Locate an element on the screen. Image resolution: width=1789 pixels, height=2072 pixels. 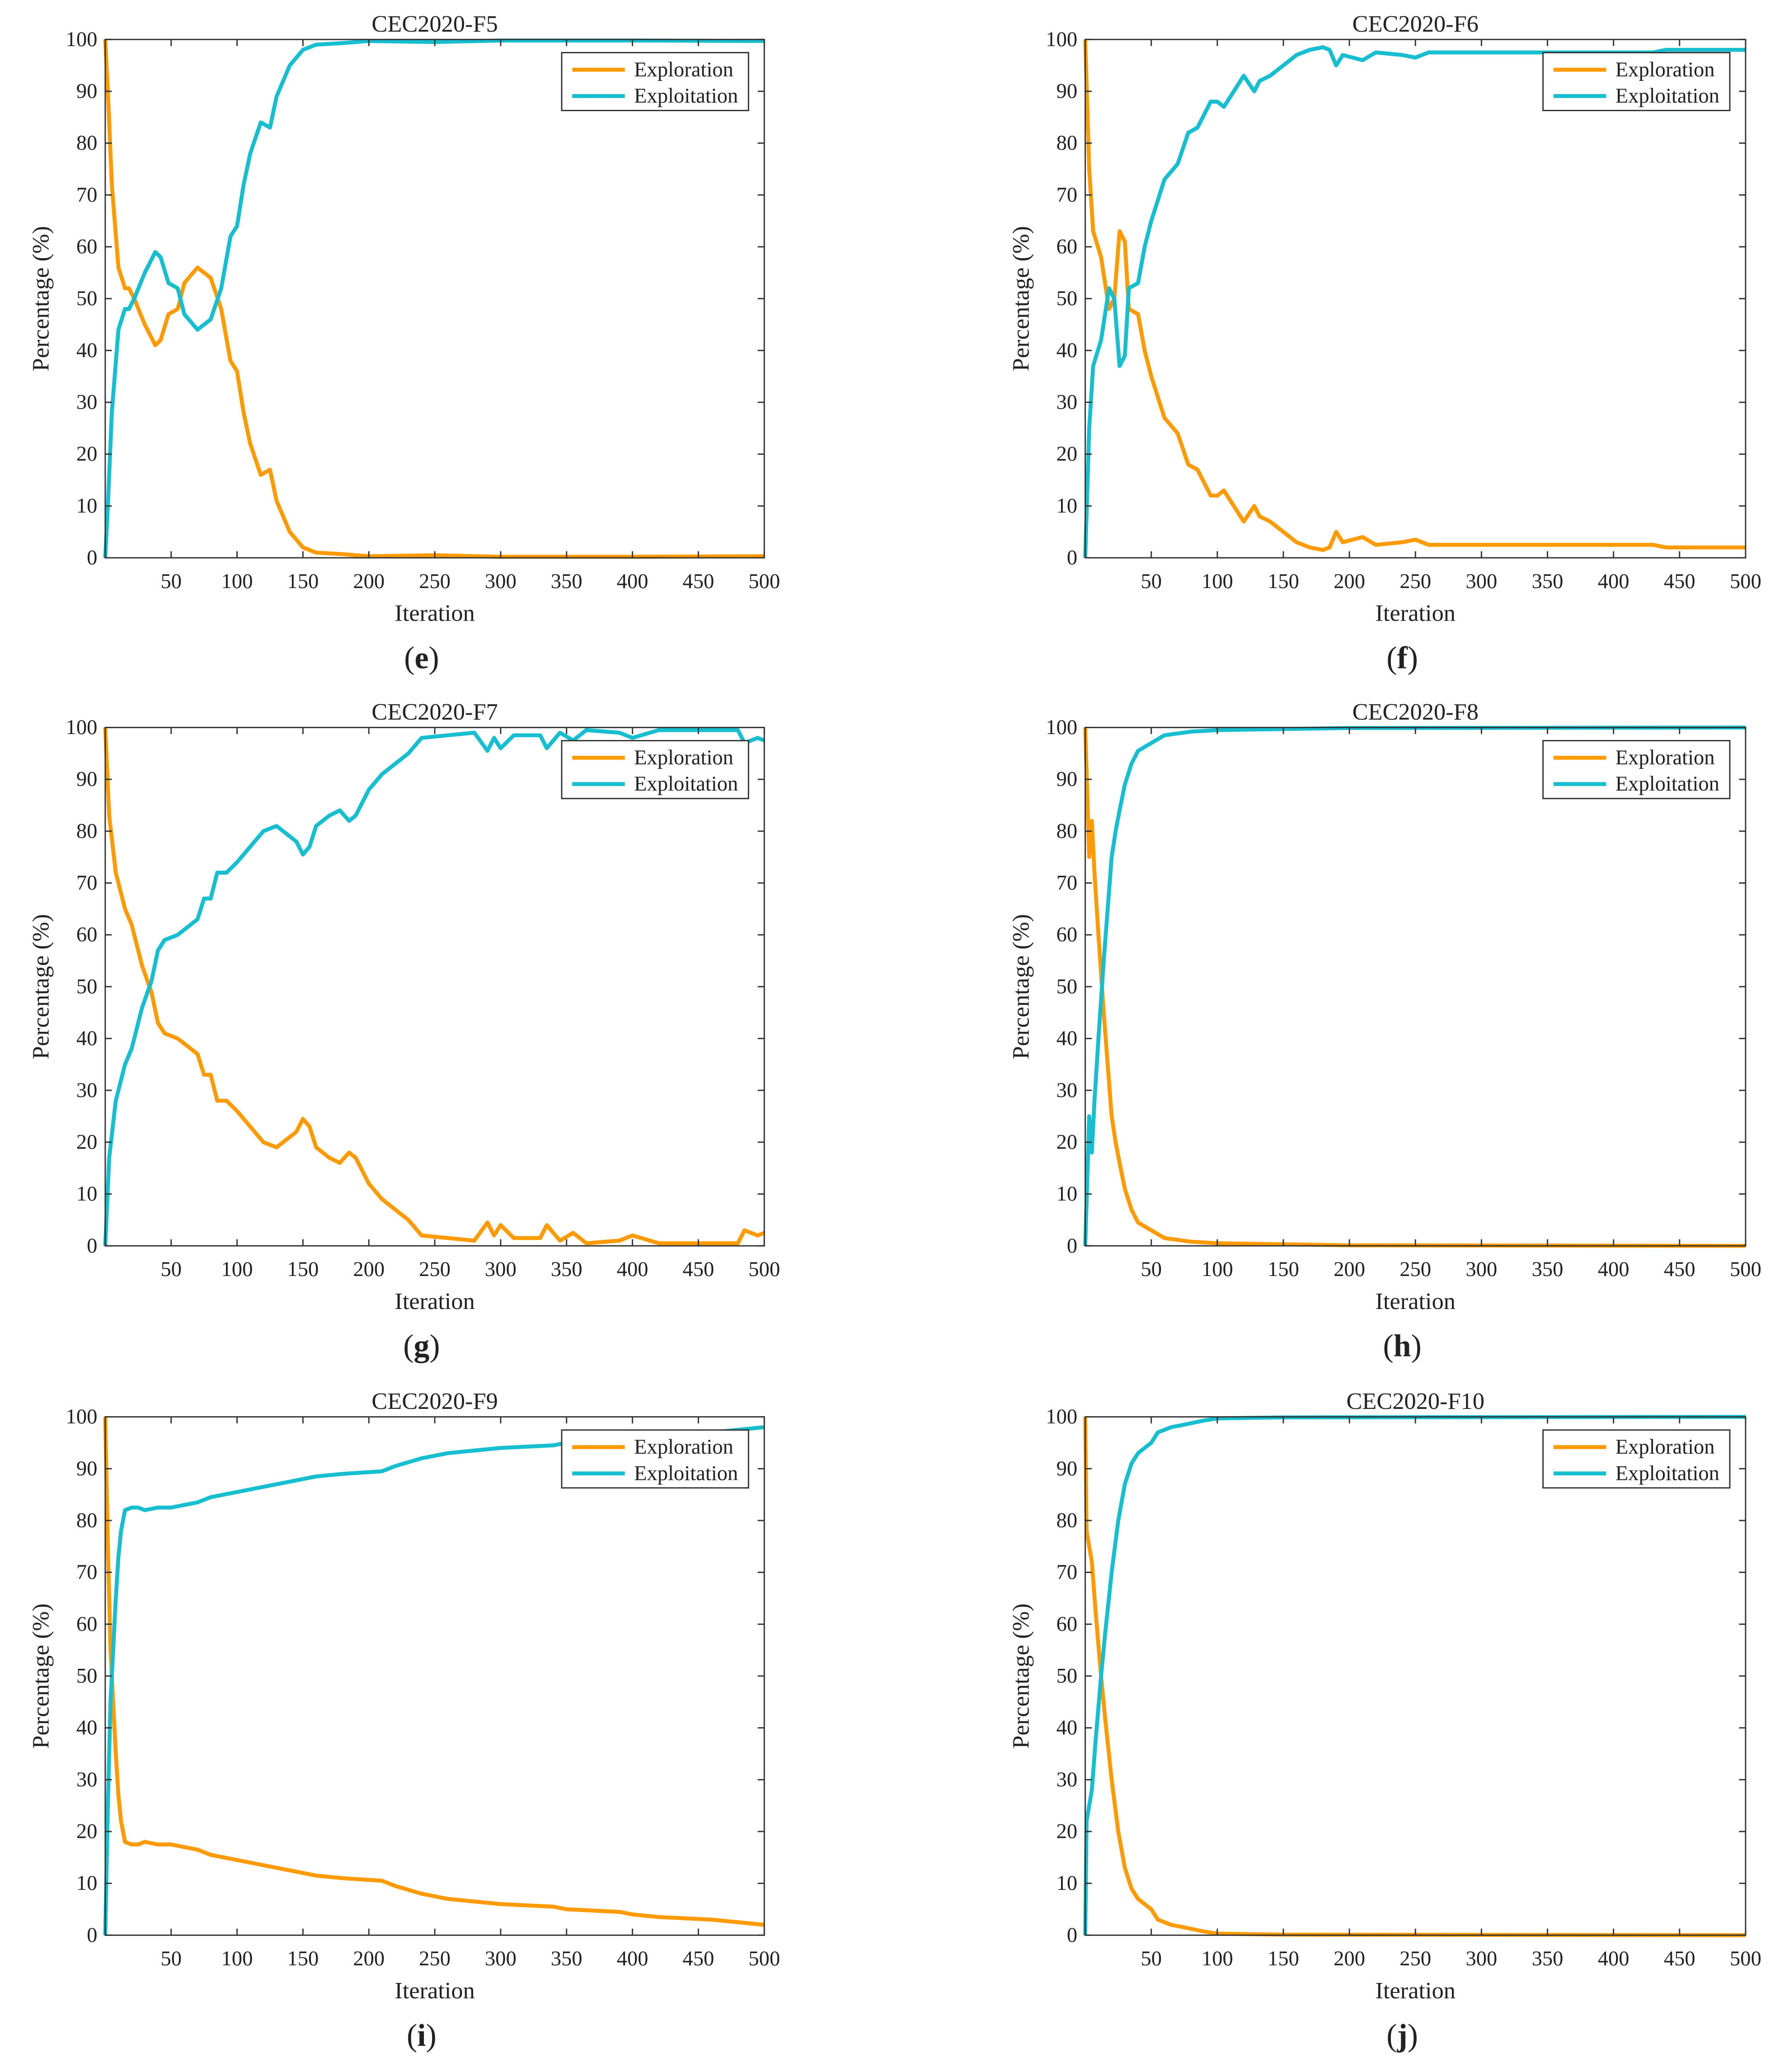
chart-title: CEC2020-F8 is located at coordinates (1415, 712).